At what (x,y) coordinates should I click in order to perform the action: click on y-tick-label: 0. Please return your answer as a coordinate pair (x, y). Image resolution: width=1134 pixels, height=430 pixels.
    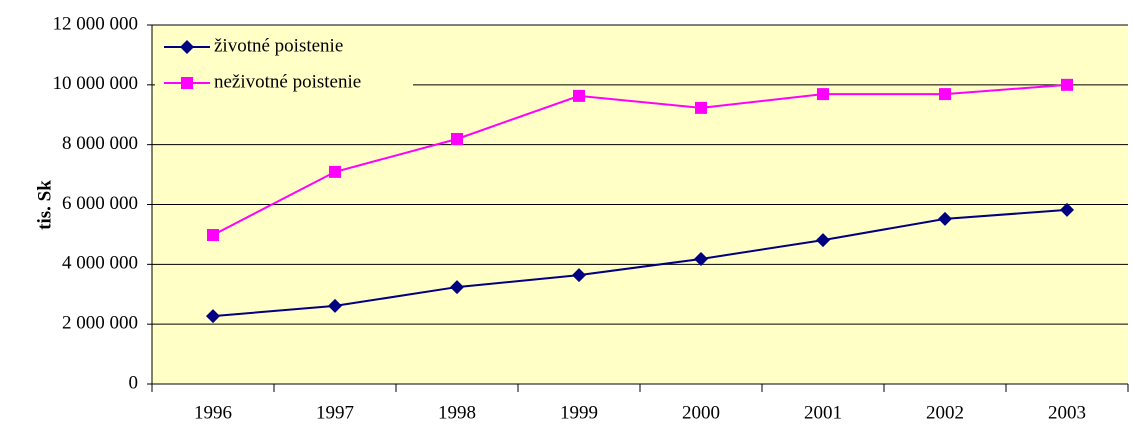
    Looking at the image, I should click on (134, 382).